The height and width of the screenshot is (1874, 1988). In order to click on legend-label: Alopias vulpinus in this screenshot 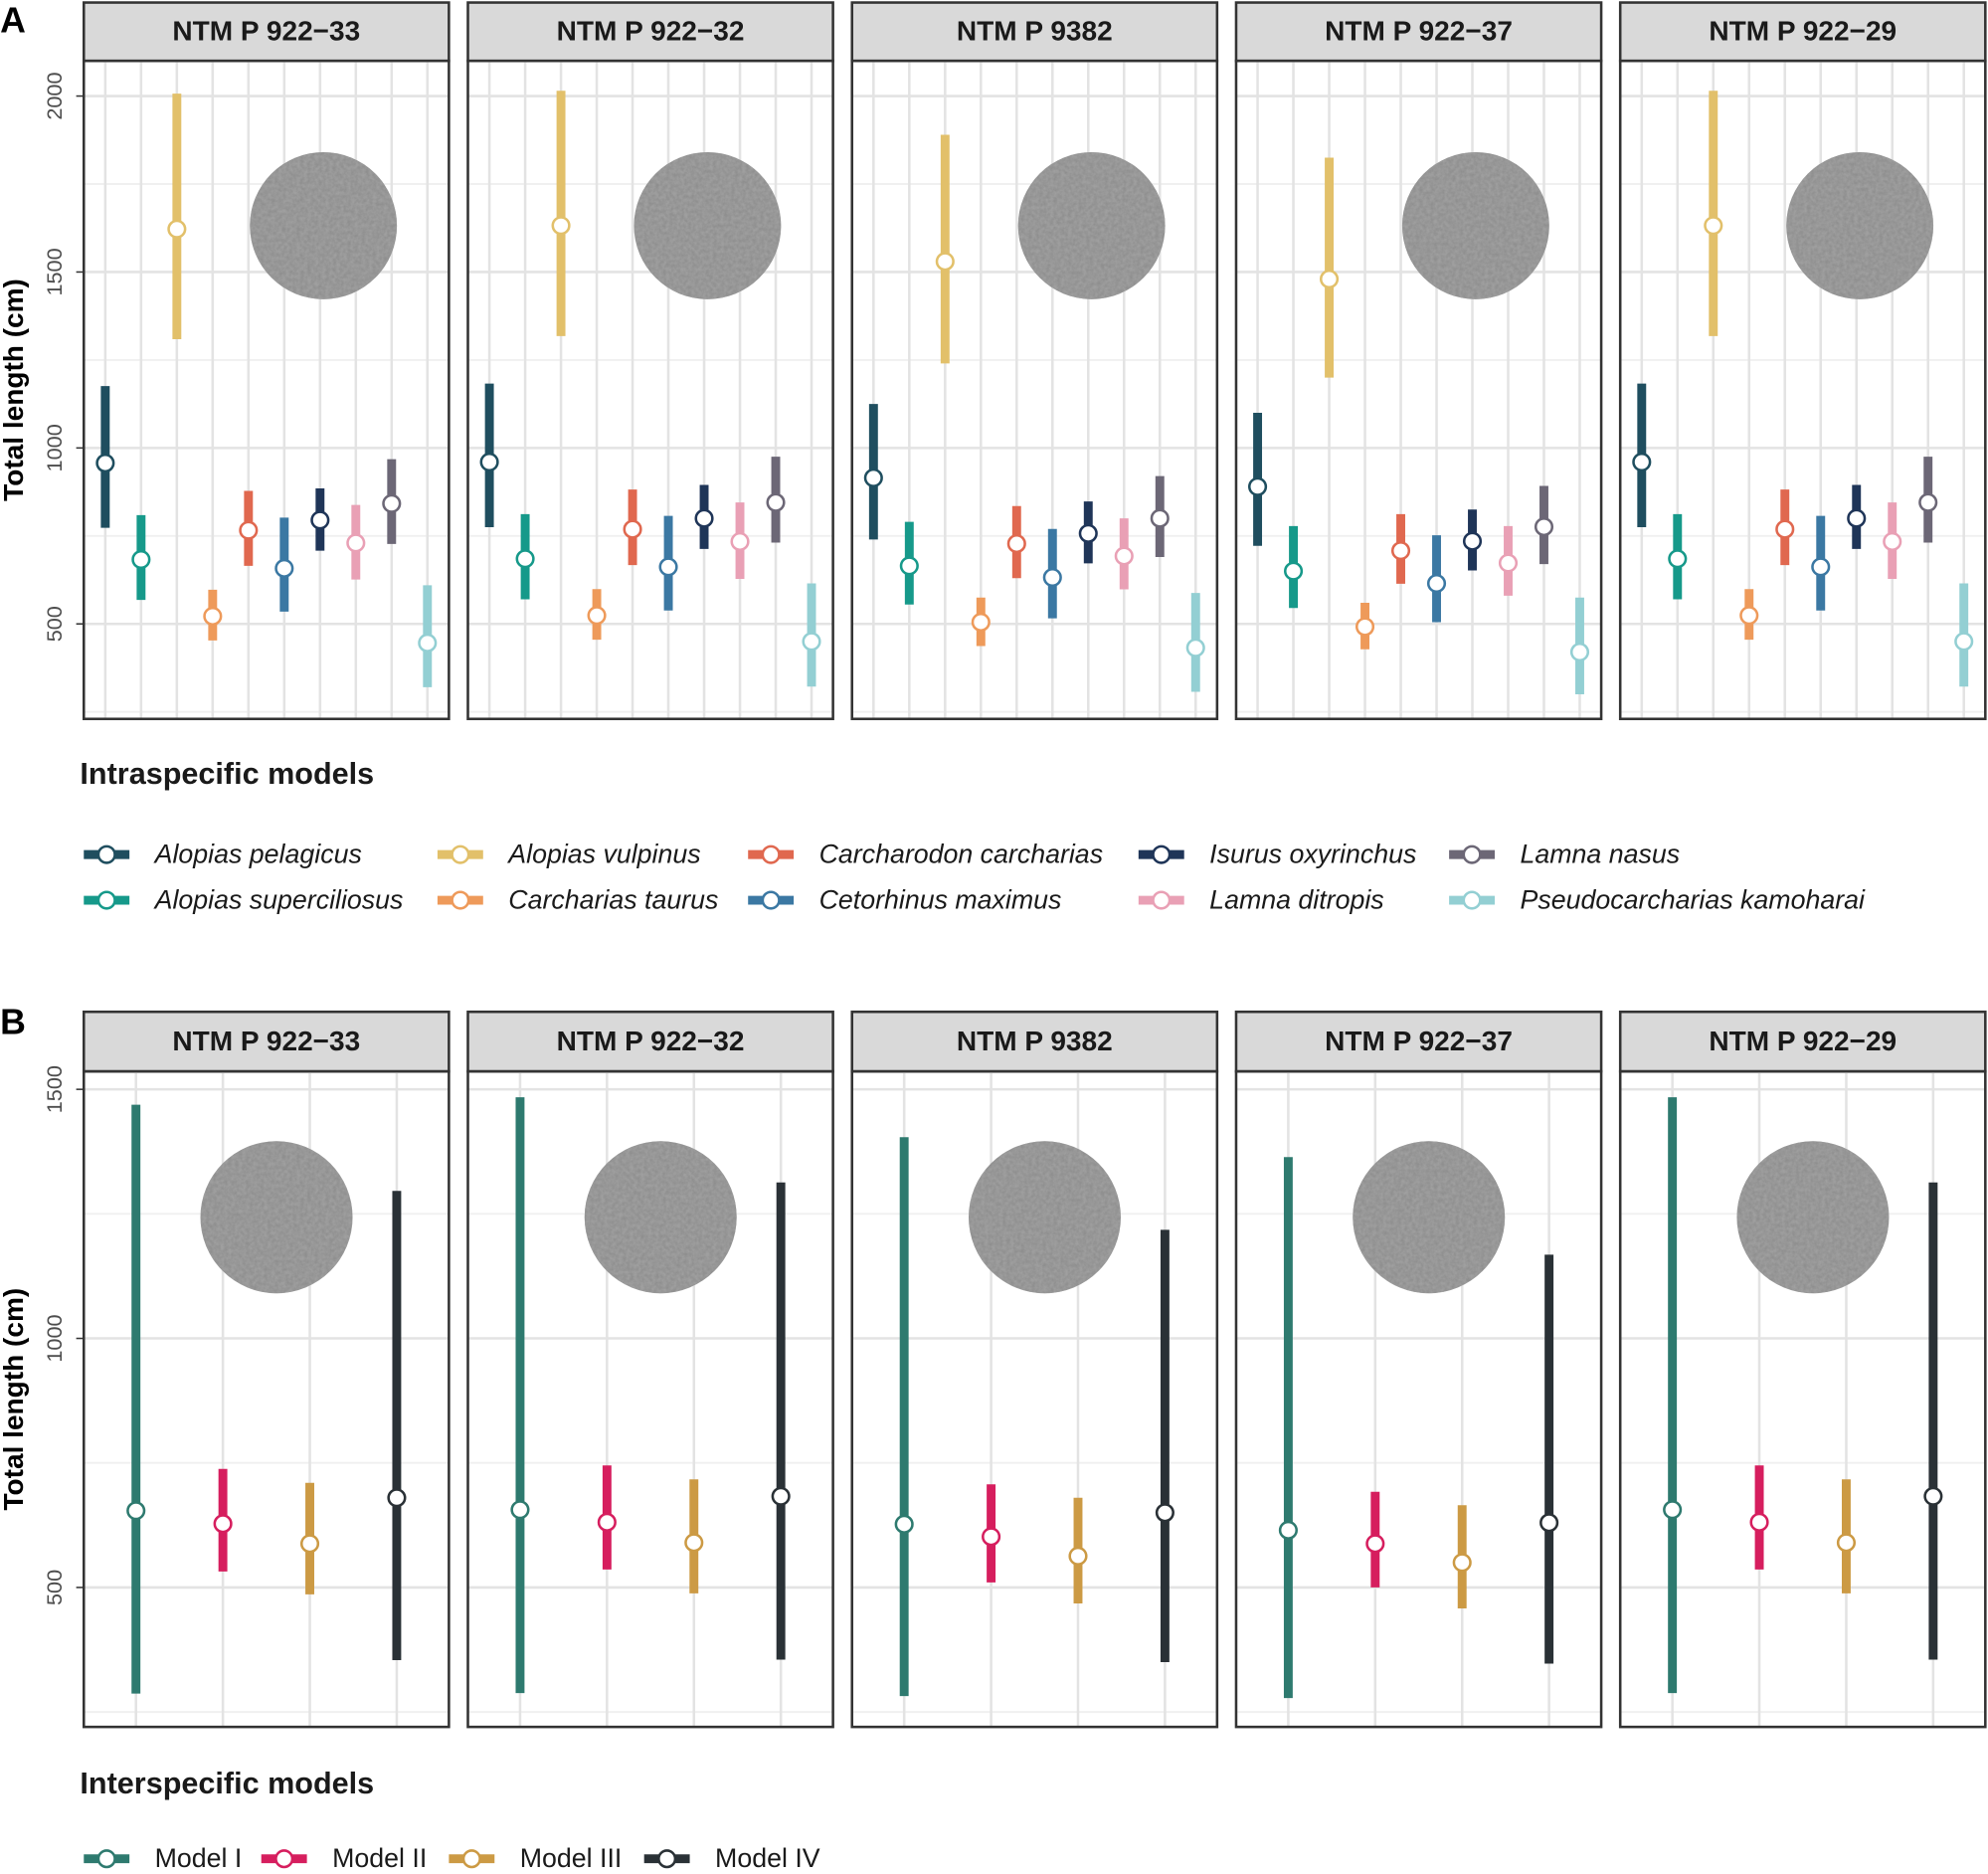, I will do `click(603, 854)`.